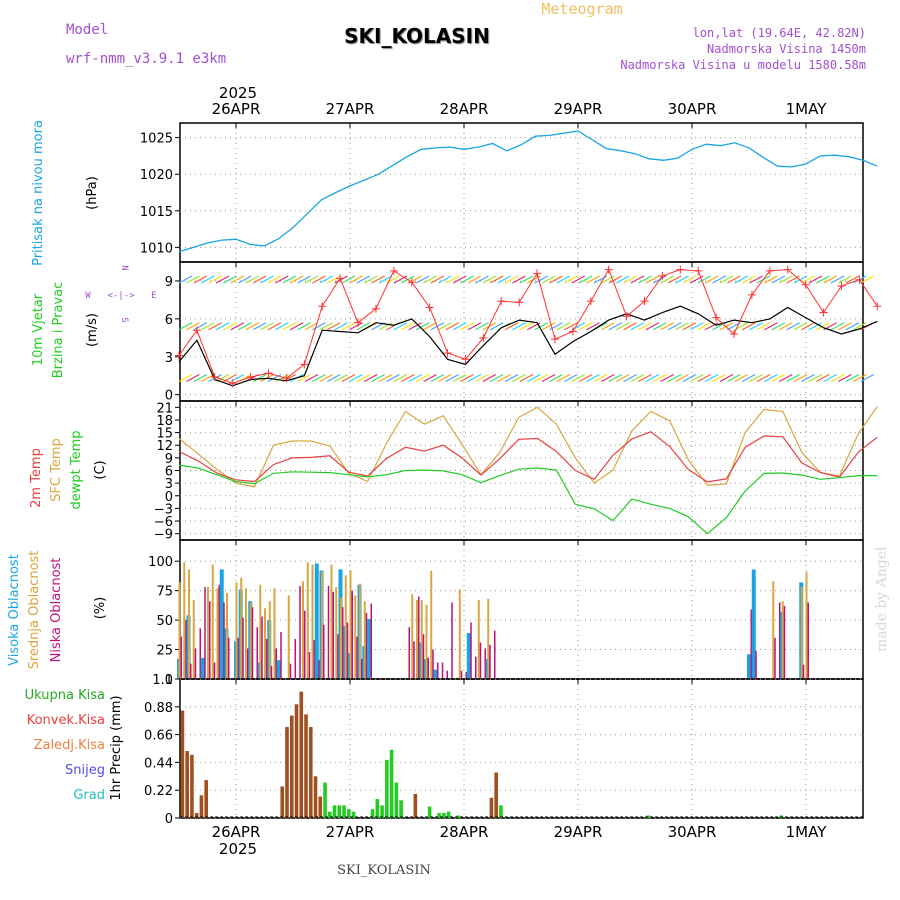 This screenshot has width=900, height=900. Describe the element at coordinates (124, 319) in the screenshot. I see `compass-south: S` at that location.